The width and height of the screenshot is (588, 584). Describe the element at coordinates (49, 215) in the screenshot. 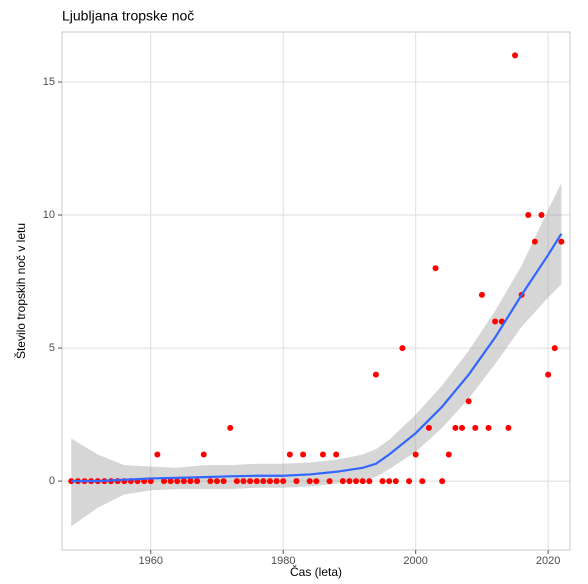

I see `y-tick-label: 10` at that location.